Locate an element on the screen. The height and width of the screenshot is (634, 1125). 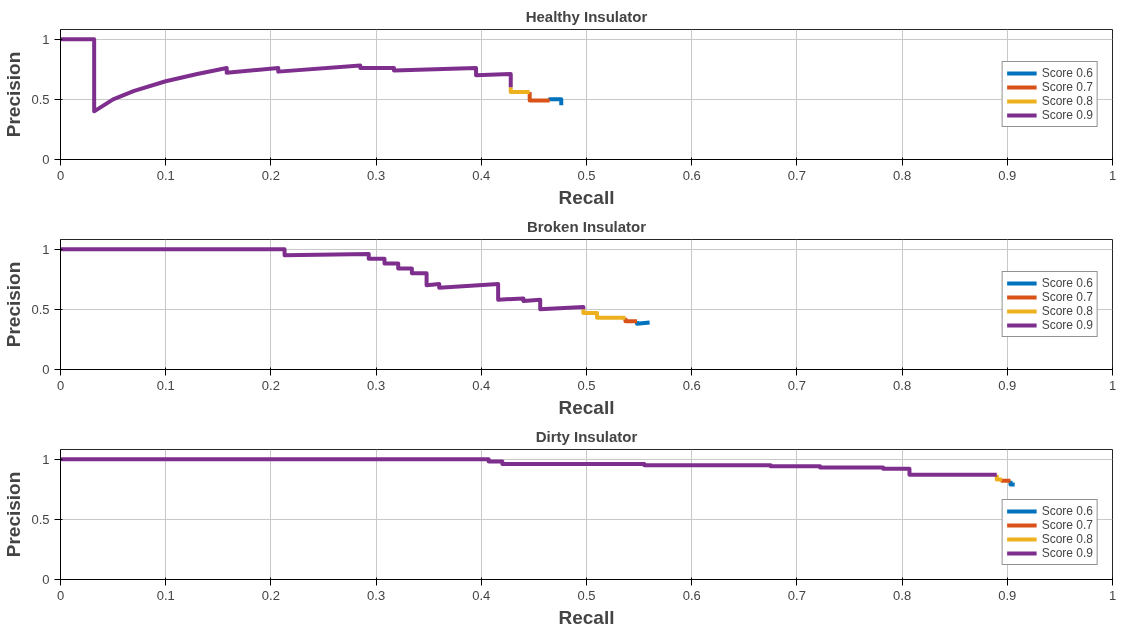
chart-title: Dirty Insulator is located at coordinates (586, 436).